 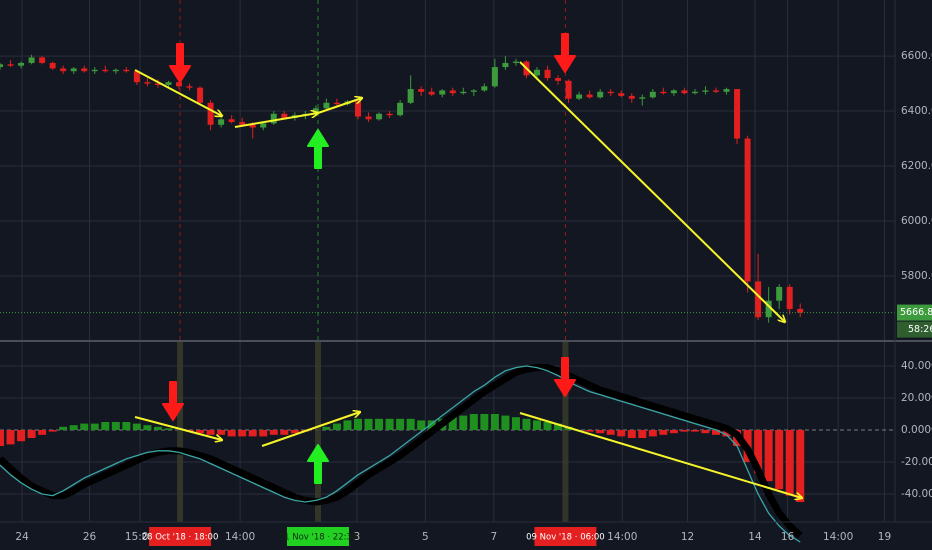 What do you see at coordinates (916, 398) in the screenshot?
I see `y-tick-label: 20.0000` at bounding box center [916, 398].